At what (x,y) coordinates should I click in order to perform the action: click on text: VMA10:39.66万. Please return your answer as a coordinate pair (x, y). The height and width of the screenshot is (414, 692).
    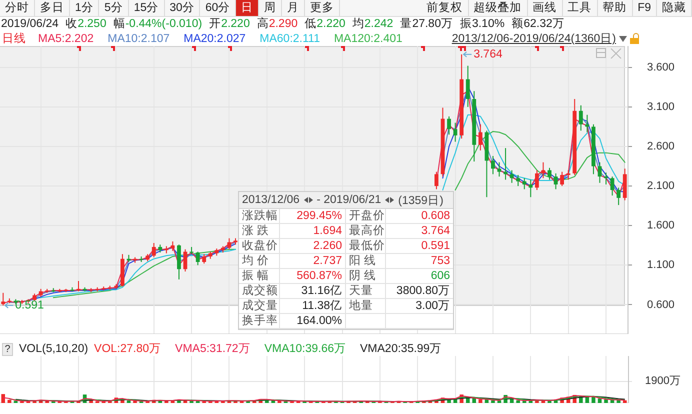
    Looking at the image, I should click on (305, 349).